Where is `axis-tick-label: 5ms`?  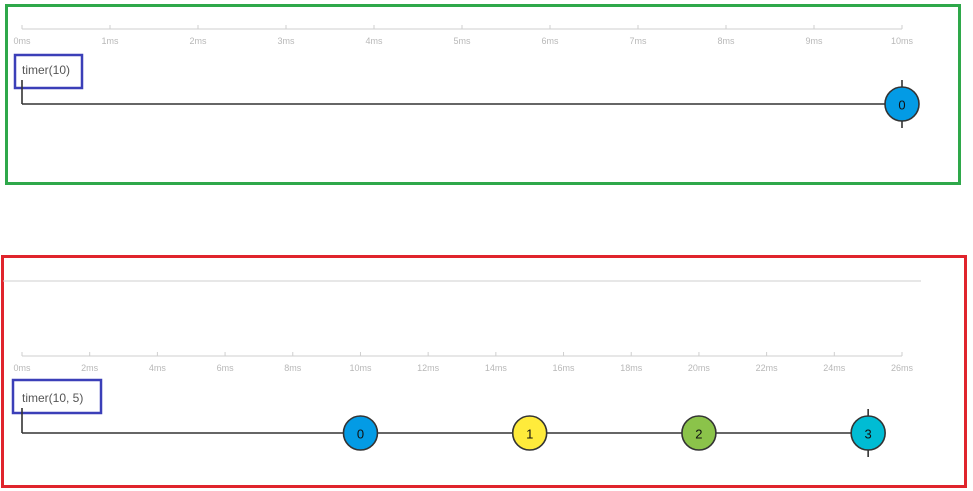 axis-tick-label: 5ms is located at coordinates (462, 41).